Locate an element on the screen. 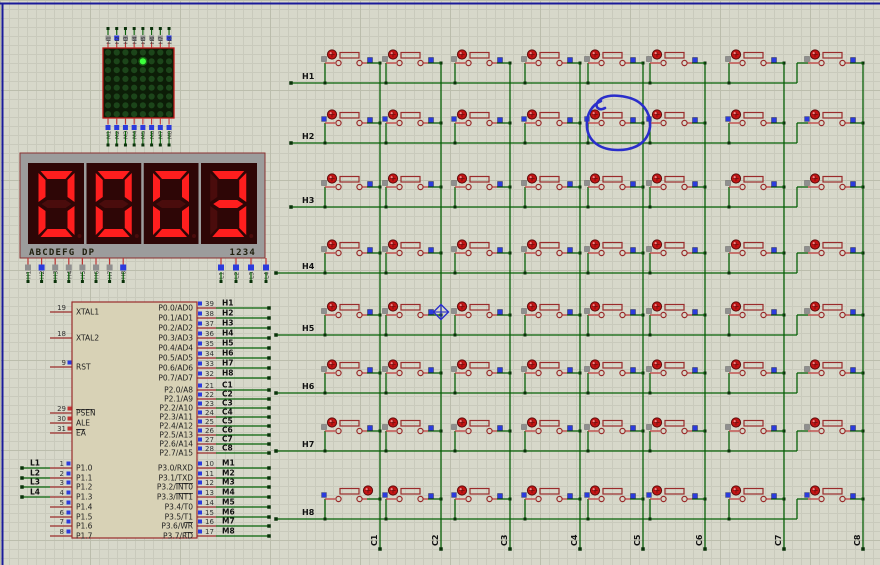 The image size is (880, 565). pin-number: 30 is located at coordinates (61, 419).